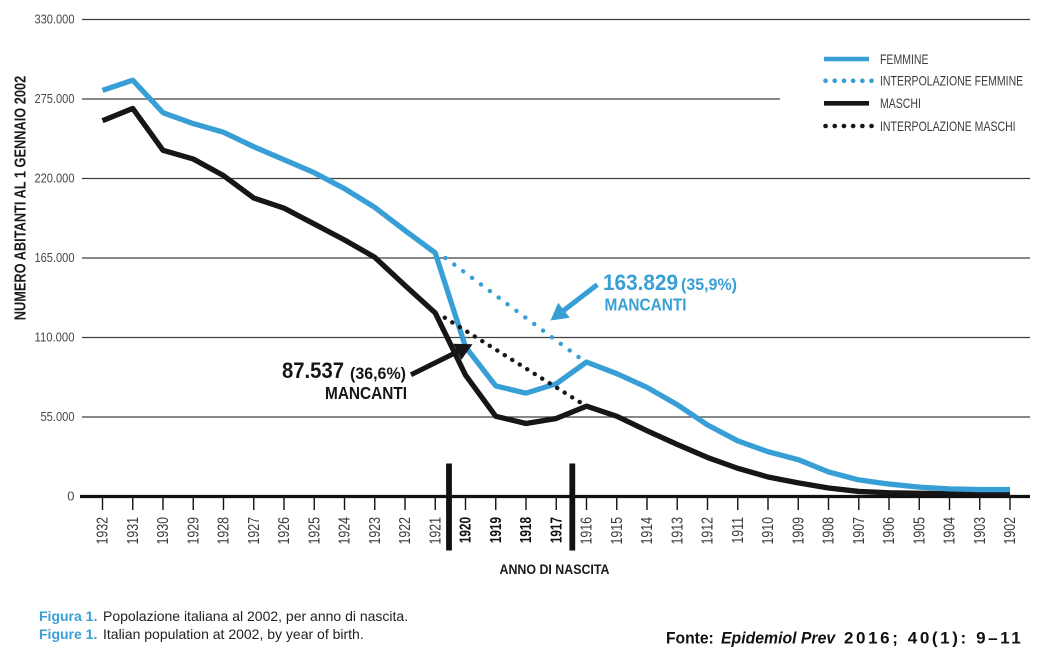  What do you see at coordinates (640, 282) in the screenshot?
I see `svg-text: 163.829` at bounding box center [640, 282].